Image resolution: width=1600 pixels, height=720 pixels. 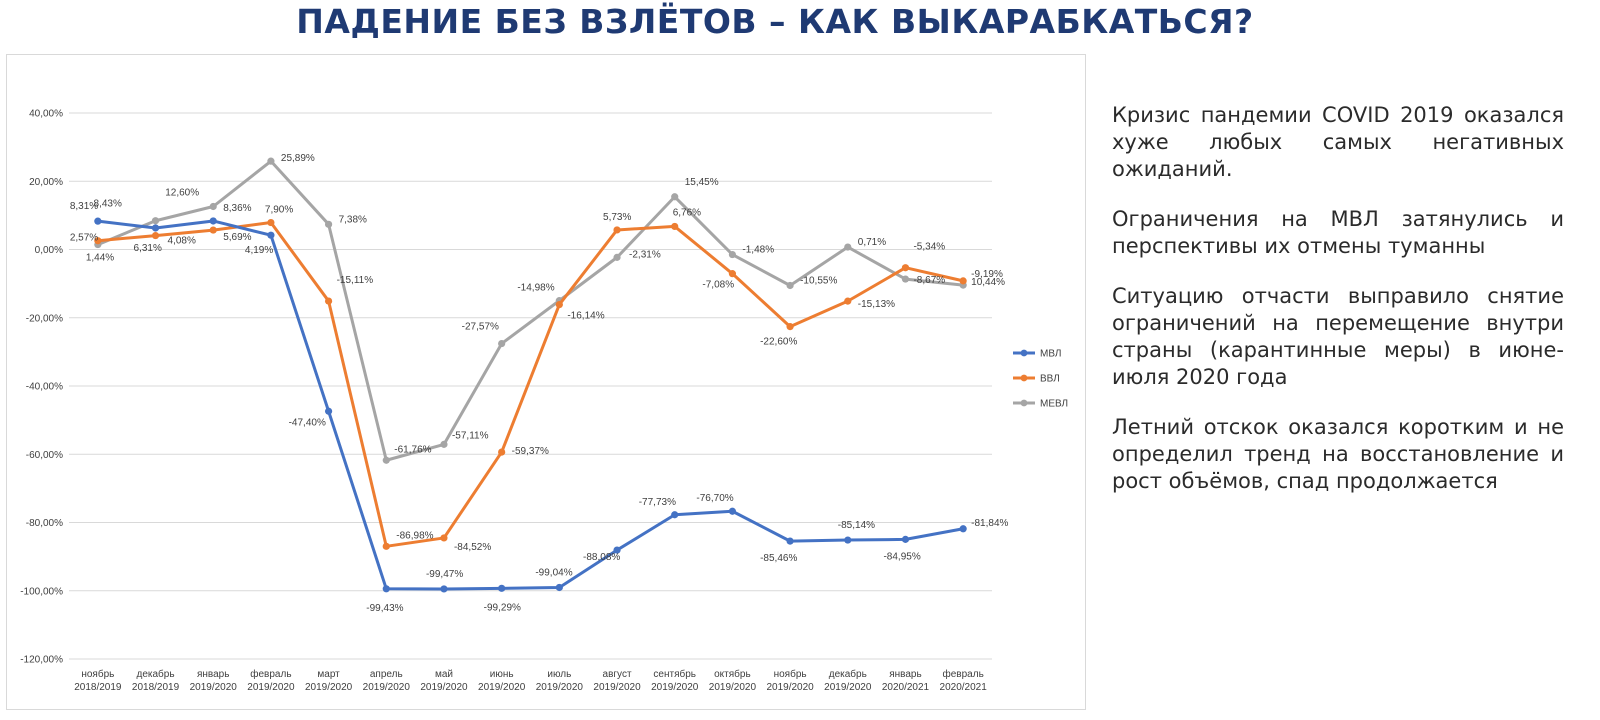 I want to click on data-label: 12,60%, so click(x=182, y=193).